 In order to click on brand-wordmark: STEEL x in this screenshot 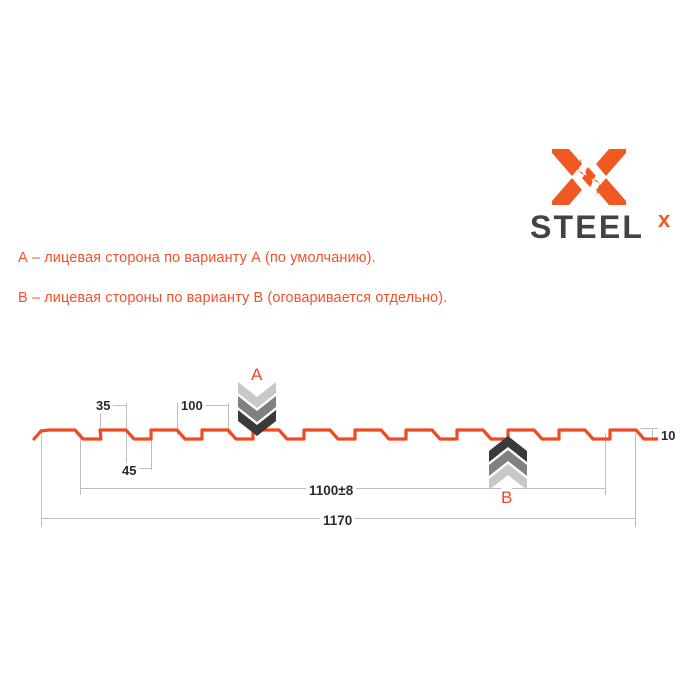, I will do `click(600, 226)`.